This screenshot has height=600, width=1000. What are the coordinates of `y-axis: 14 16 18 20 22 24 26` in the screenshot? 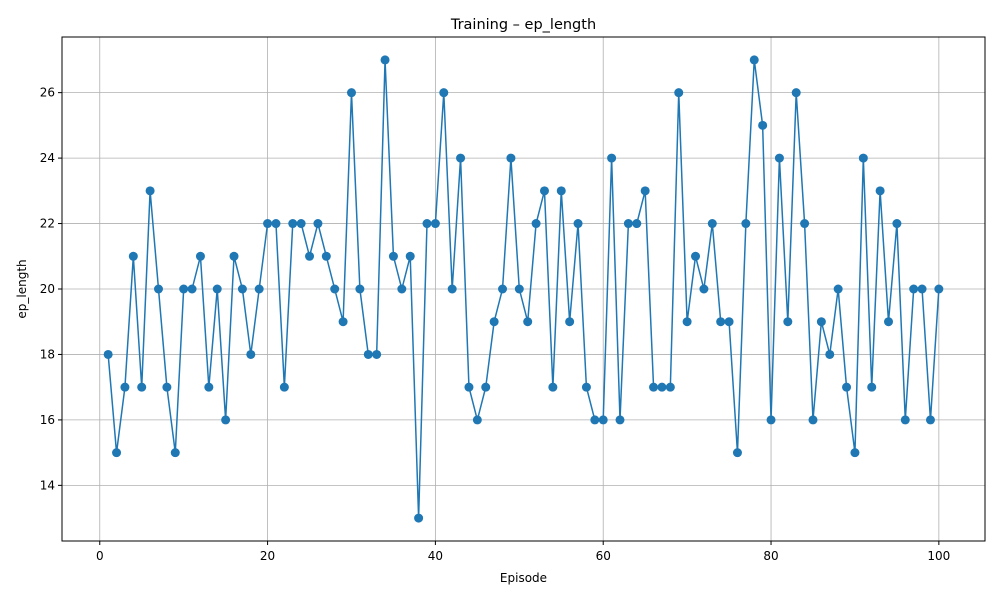 It's located at (51, 289).